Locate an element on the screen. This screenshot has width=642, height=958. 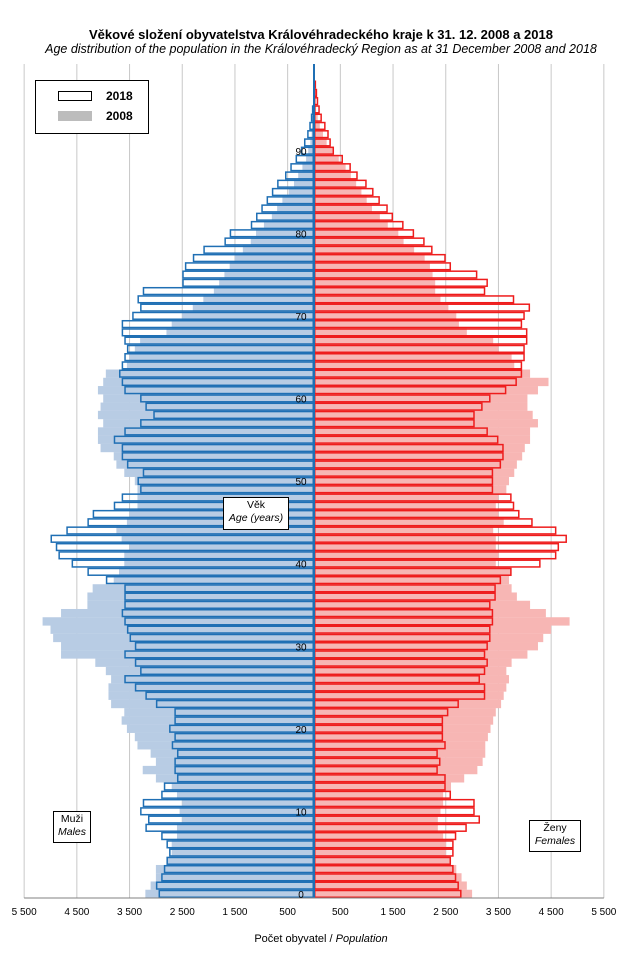
x-axis-title-sep: / is located at coordinates (331, 939).